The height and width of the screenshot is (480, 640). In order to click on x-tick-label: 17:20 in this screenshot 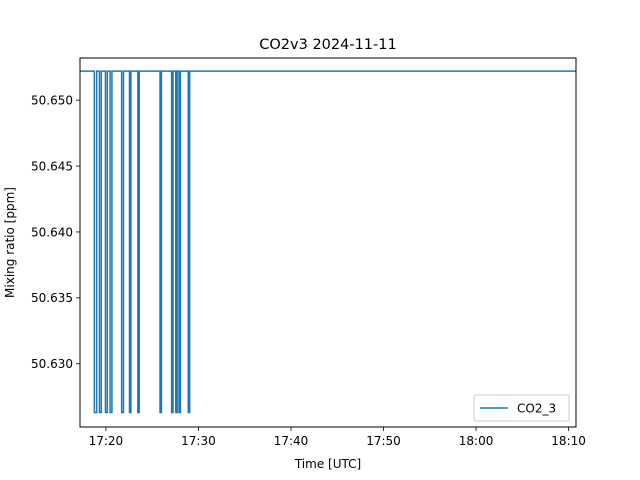, I will do `click(106, 441)`.